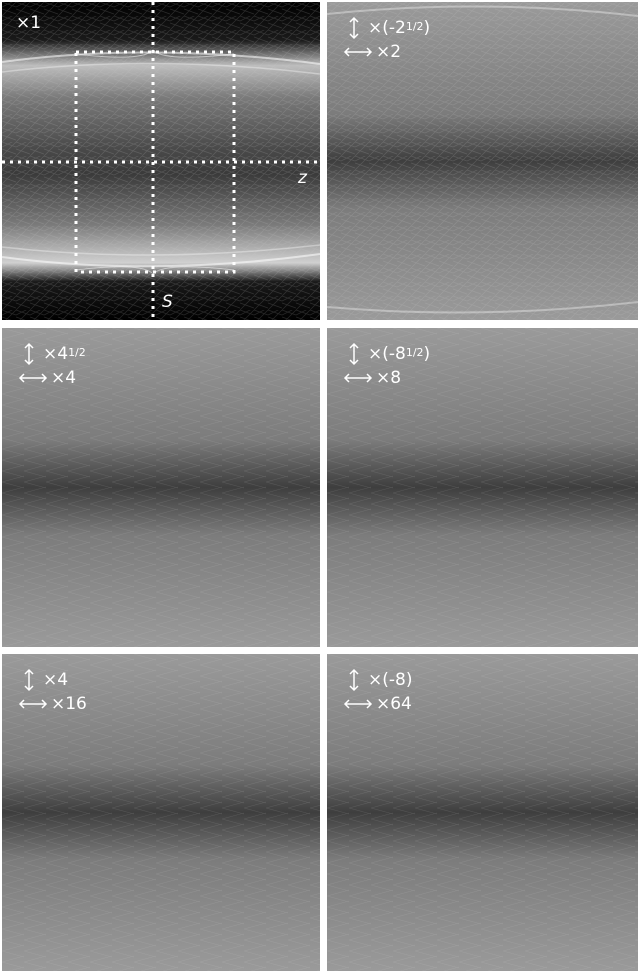 The height and width of the screenshot is (973, 640). I want to click on horizontal-scale-label: ×16, so click(69, 703).